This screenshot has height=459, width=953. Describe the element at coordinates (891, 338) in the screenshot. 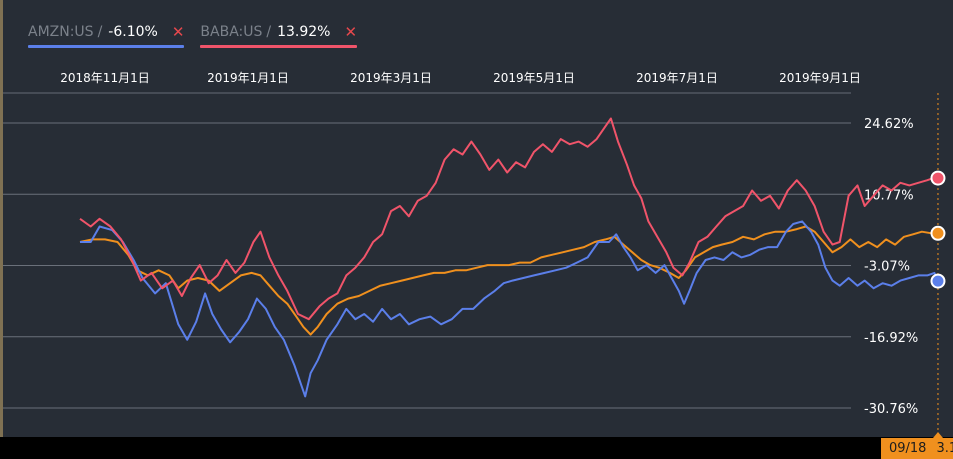

I see `y-tick-label: -16.92%` at that location.